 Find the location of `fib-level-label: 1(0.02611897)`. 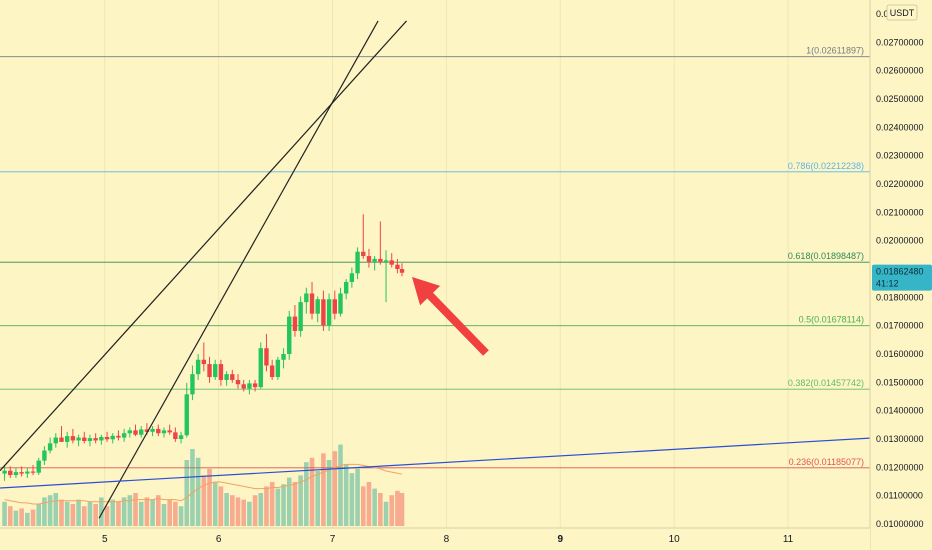

fib-level-label: 1(0.02611897) is located at coordinates (835, 51).